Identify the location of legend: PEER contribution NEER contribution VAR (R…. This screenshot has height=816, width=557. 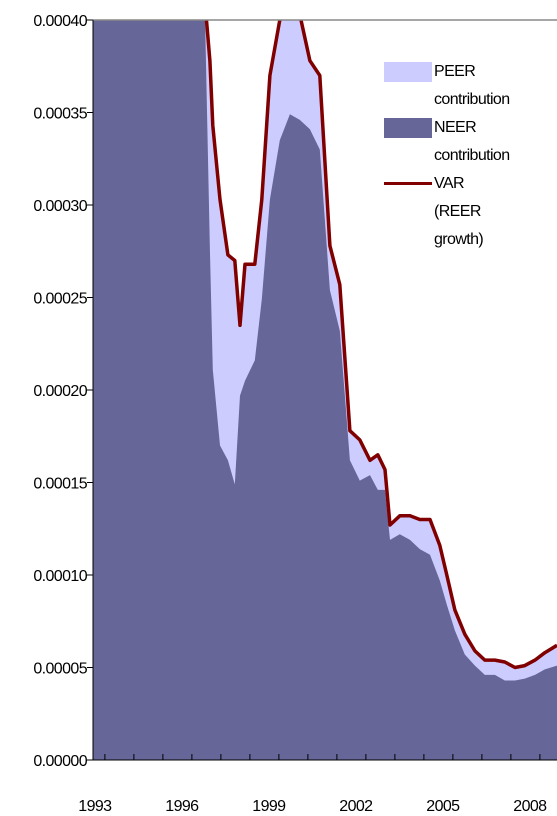
(454, 156).